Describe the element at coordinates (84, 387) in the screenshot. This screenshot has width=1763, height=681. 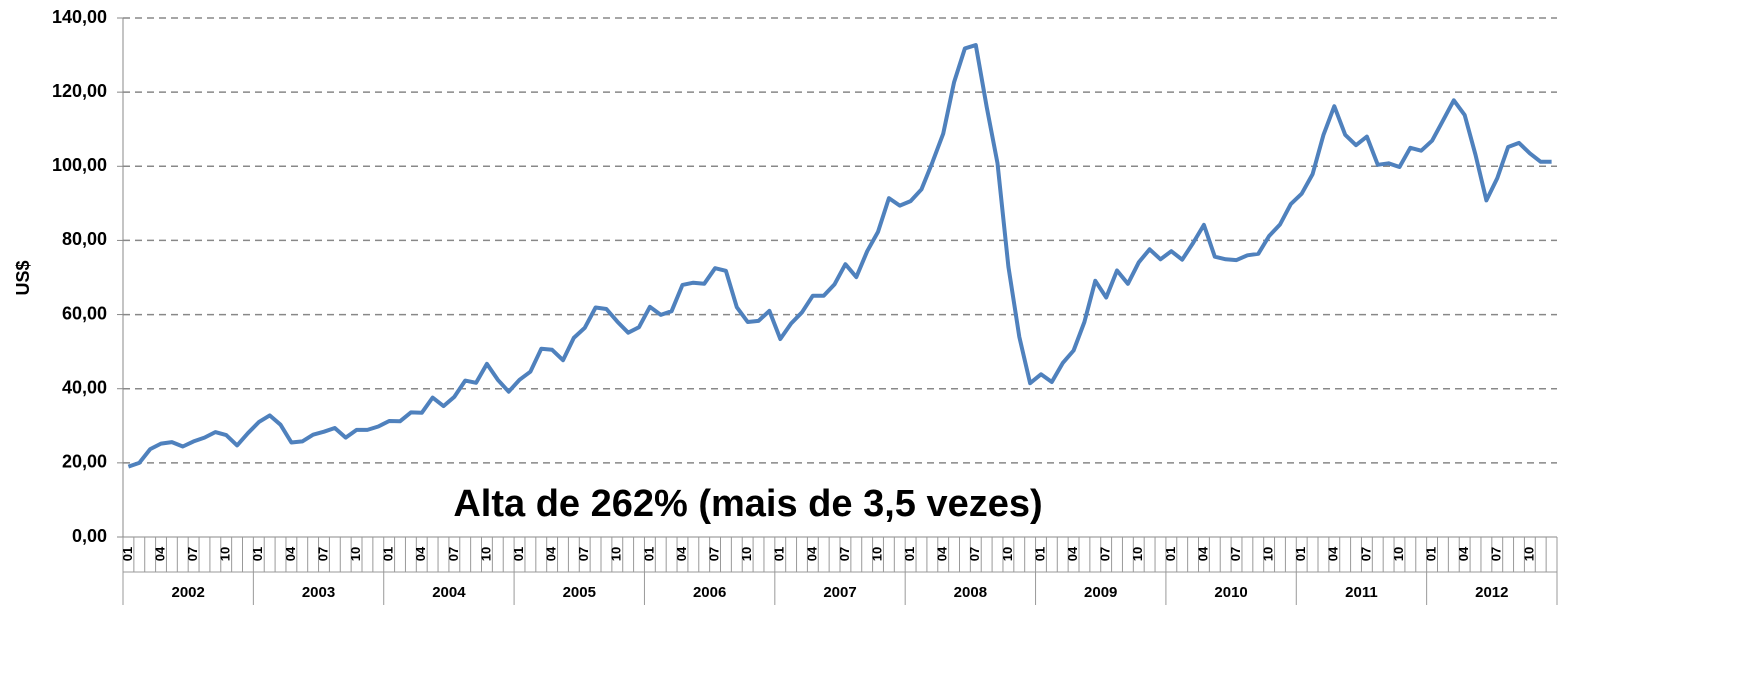
I see `y-tick-label: 40,00` at that location.